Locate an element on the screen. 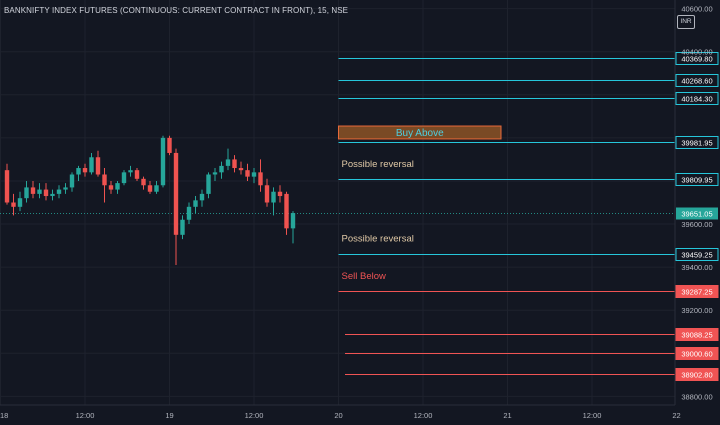 The height and width of the screenshot is (425, 720). level-price-label: 39287.25 is located at coordinates (696, 292).